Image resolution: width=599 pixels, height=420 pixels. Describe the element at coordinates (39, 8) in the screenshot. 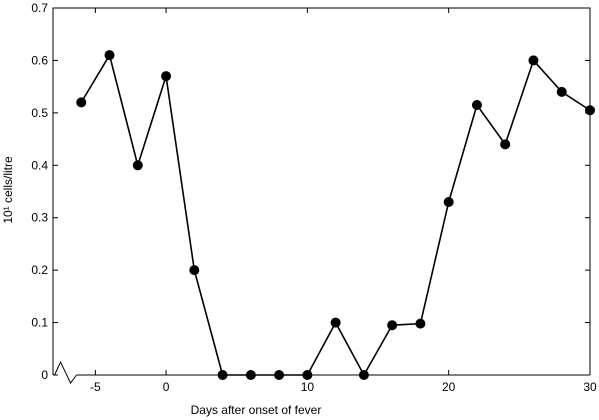

I see `y-tick-label: 0.7` at that location.